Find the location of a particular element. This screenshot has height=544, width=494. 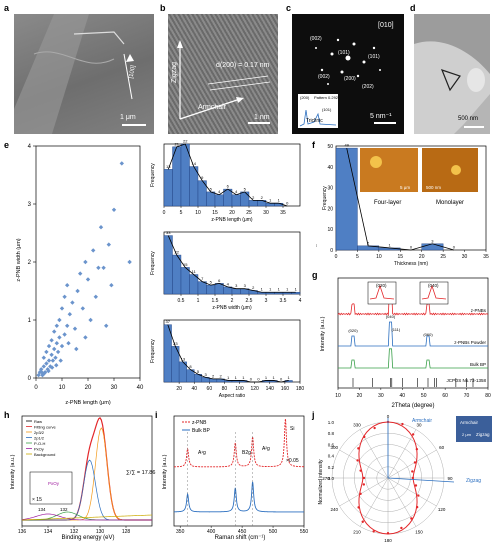

zigzag-label: Zigzag is located at coordinates (175, 72).